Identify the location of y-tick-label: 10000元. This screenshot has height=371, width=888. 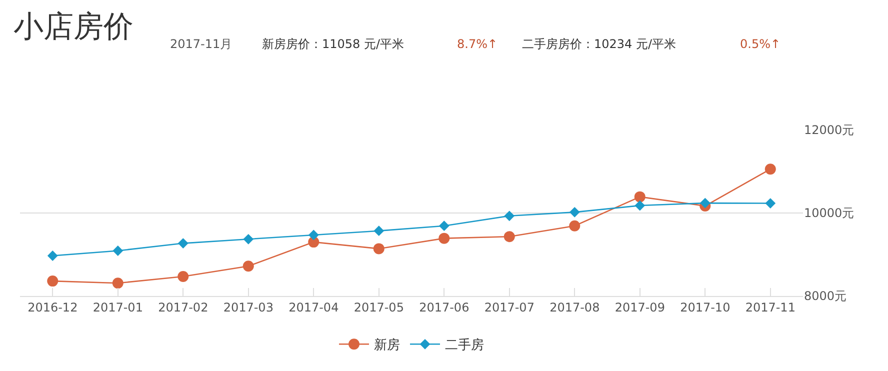
(829, 213).